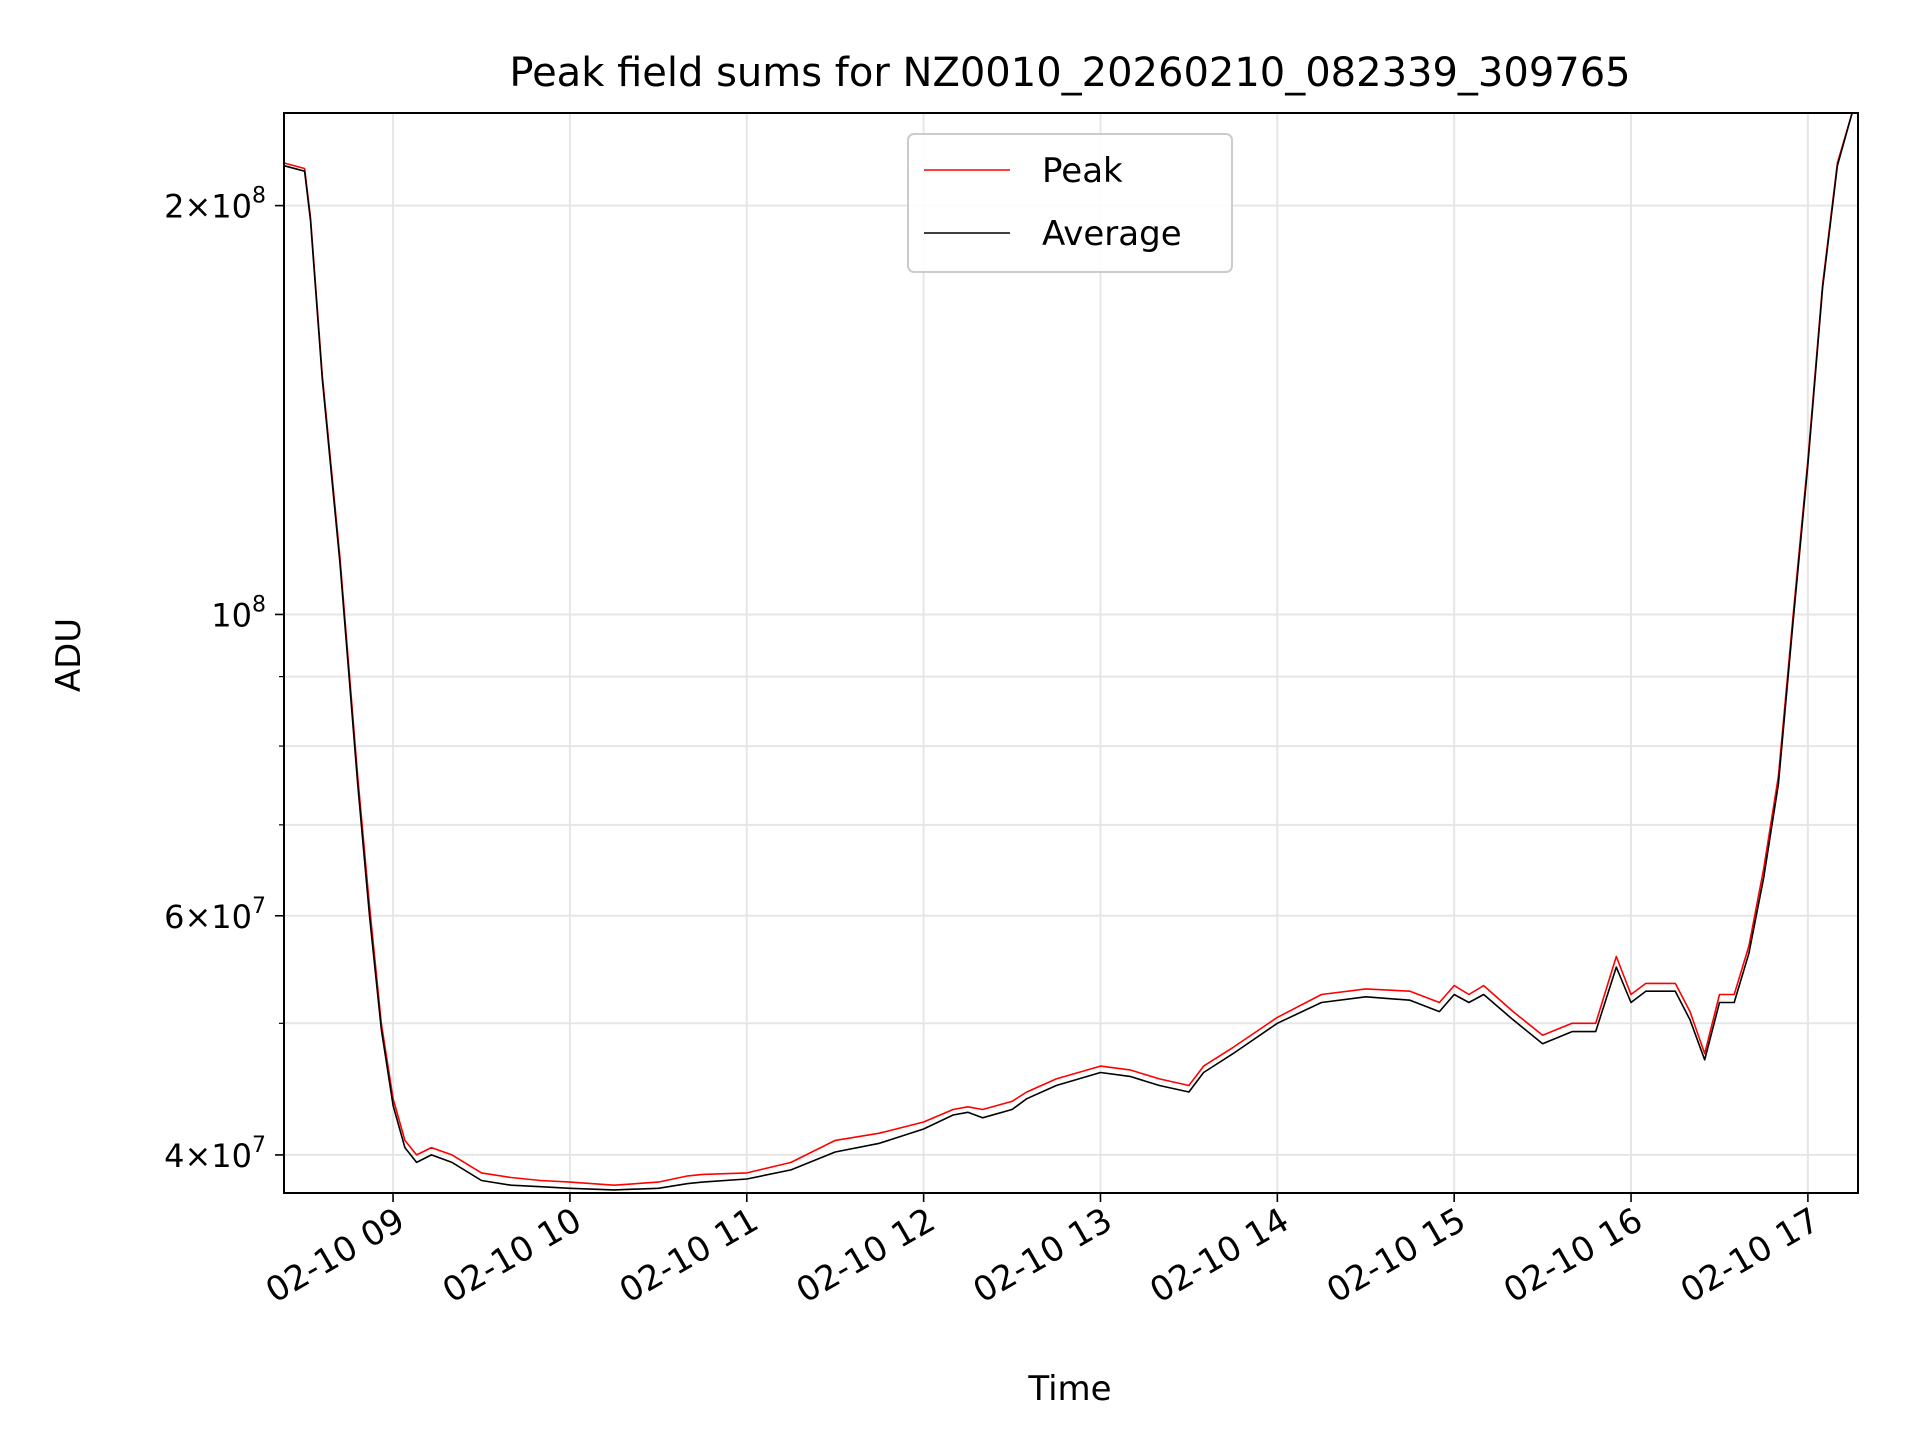 The height and width of the screenshot is (1440, 1920). What do you see at coordinates (215, 1154) in the screenshot?
I see `y-tick-label: 4×107` at bounding box center [215, 1154].